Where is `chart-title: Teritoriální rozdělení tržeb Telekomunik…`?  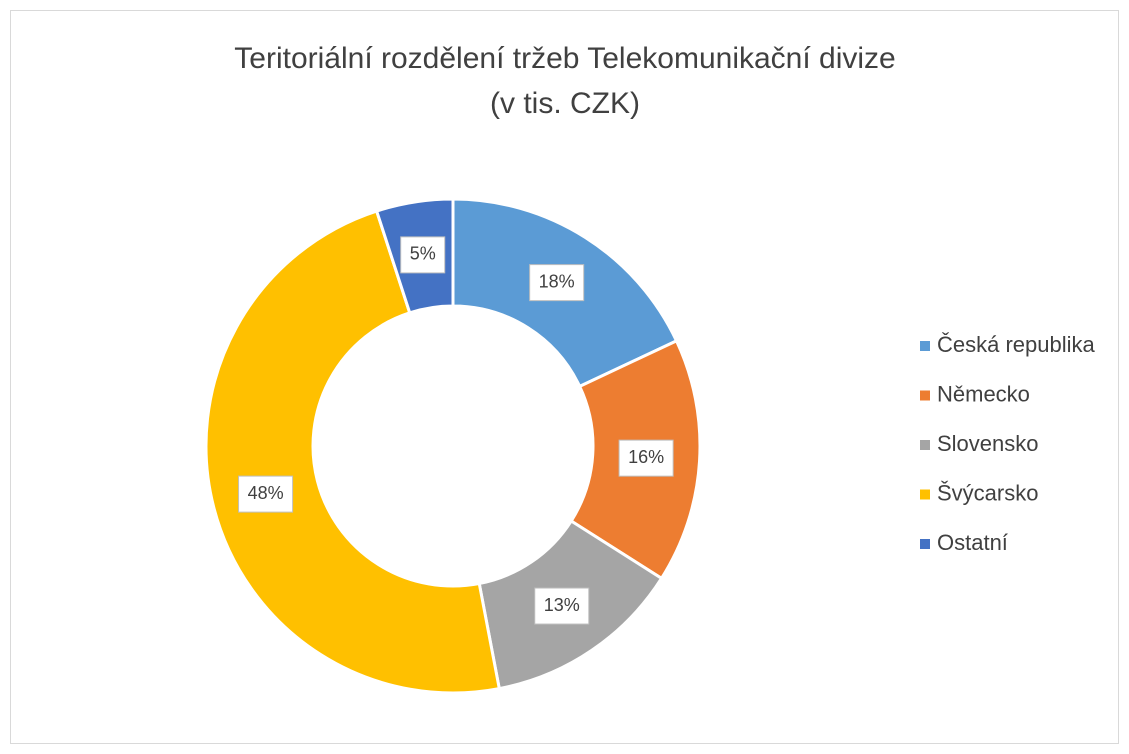 chart-title: Teritoriální rozdělení tržeb Telekomunik… is located at coordinates (564, 58).